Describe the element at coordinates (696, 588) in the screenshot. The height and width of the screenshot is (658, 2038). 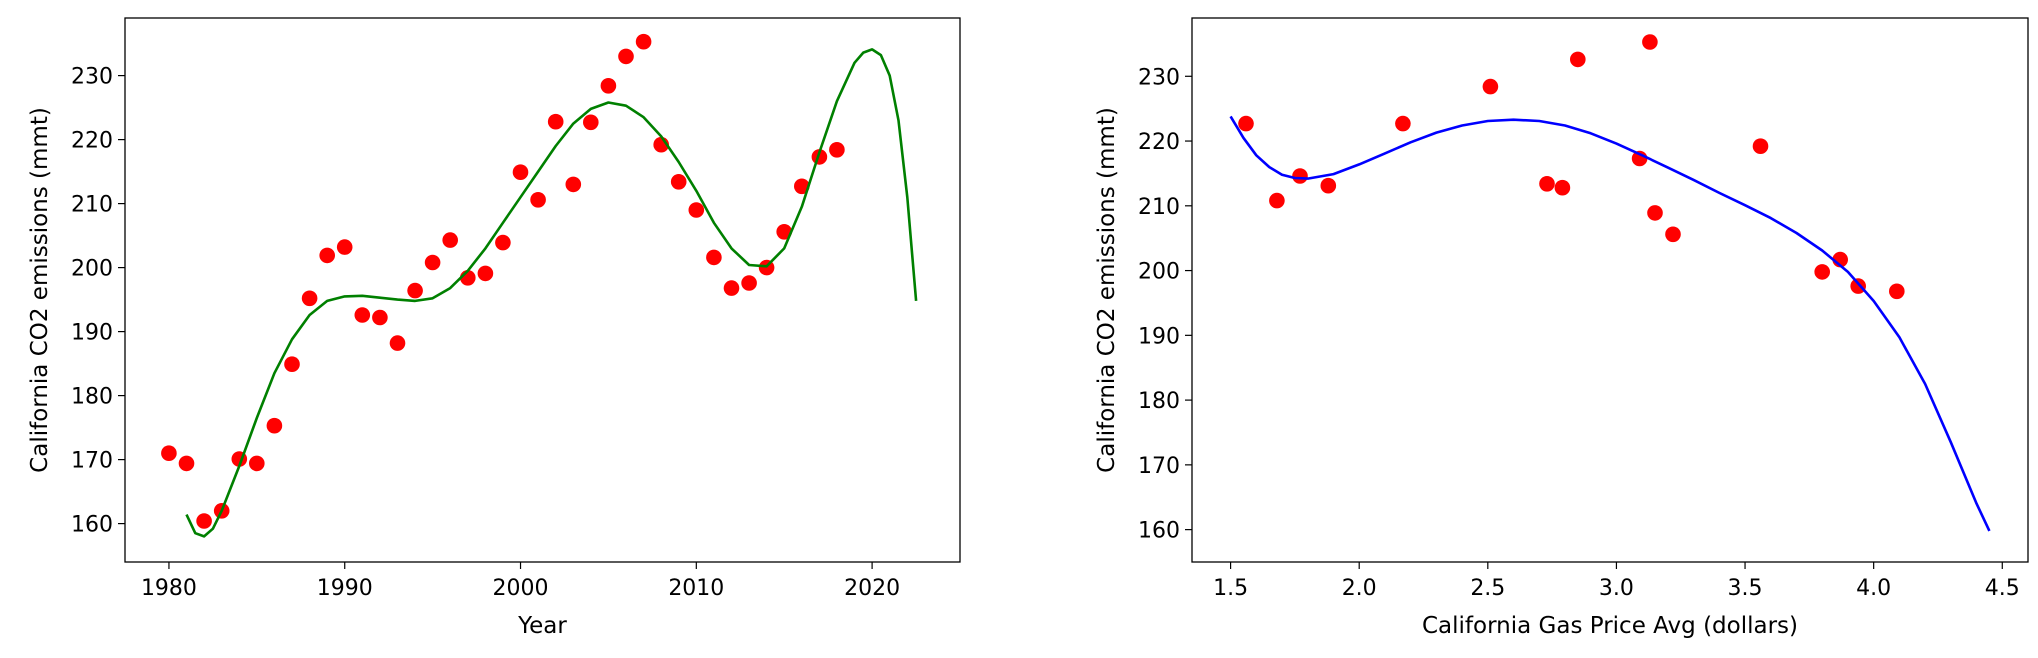
I see `x-tick-label: 2010` at that location.